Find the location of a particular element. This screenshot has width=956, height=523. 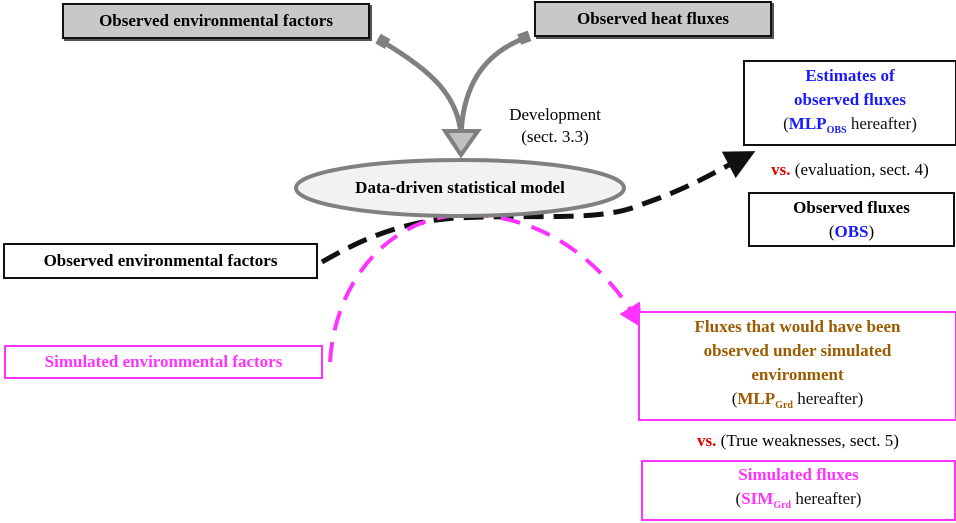

development-line: Development is located at coordinates (555, 114).